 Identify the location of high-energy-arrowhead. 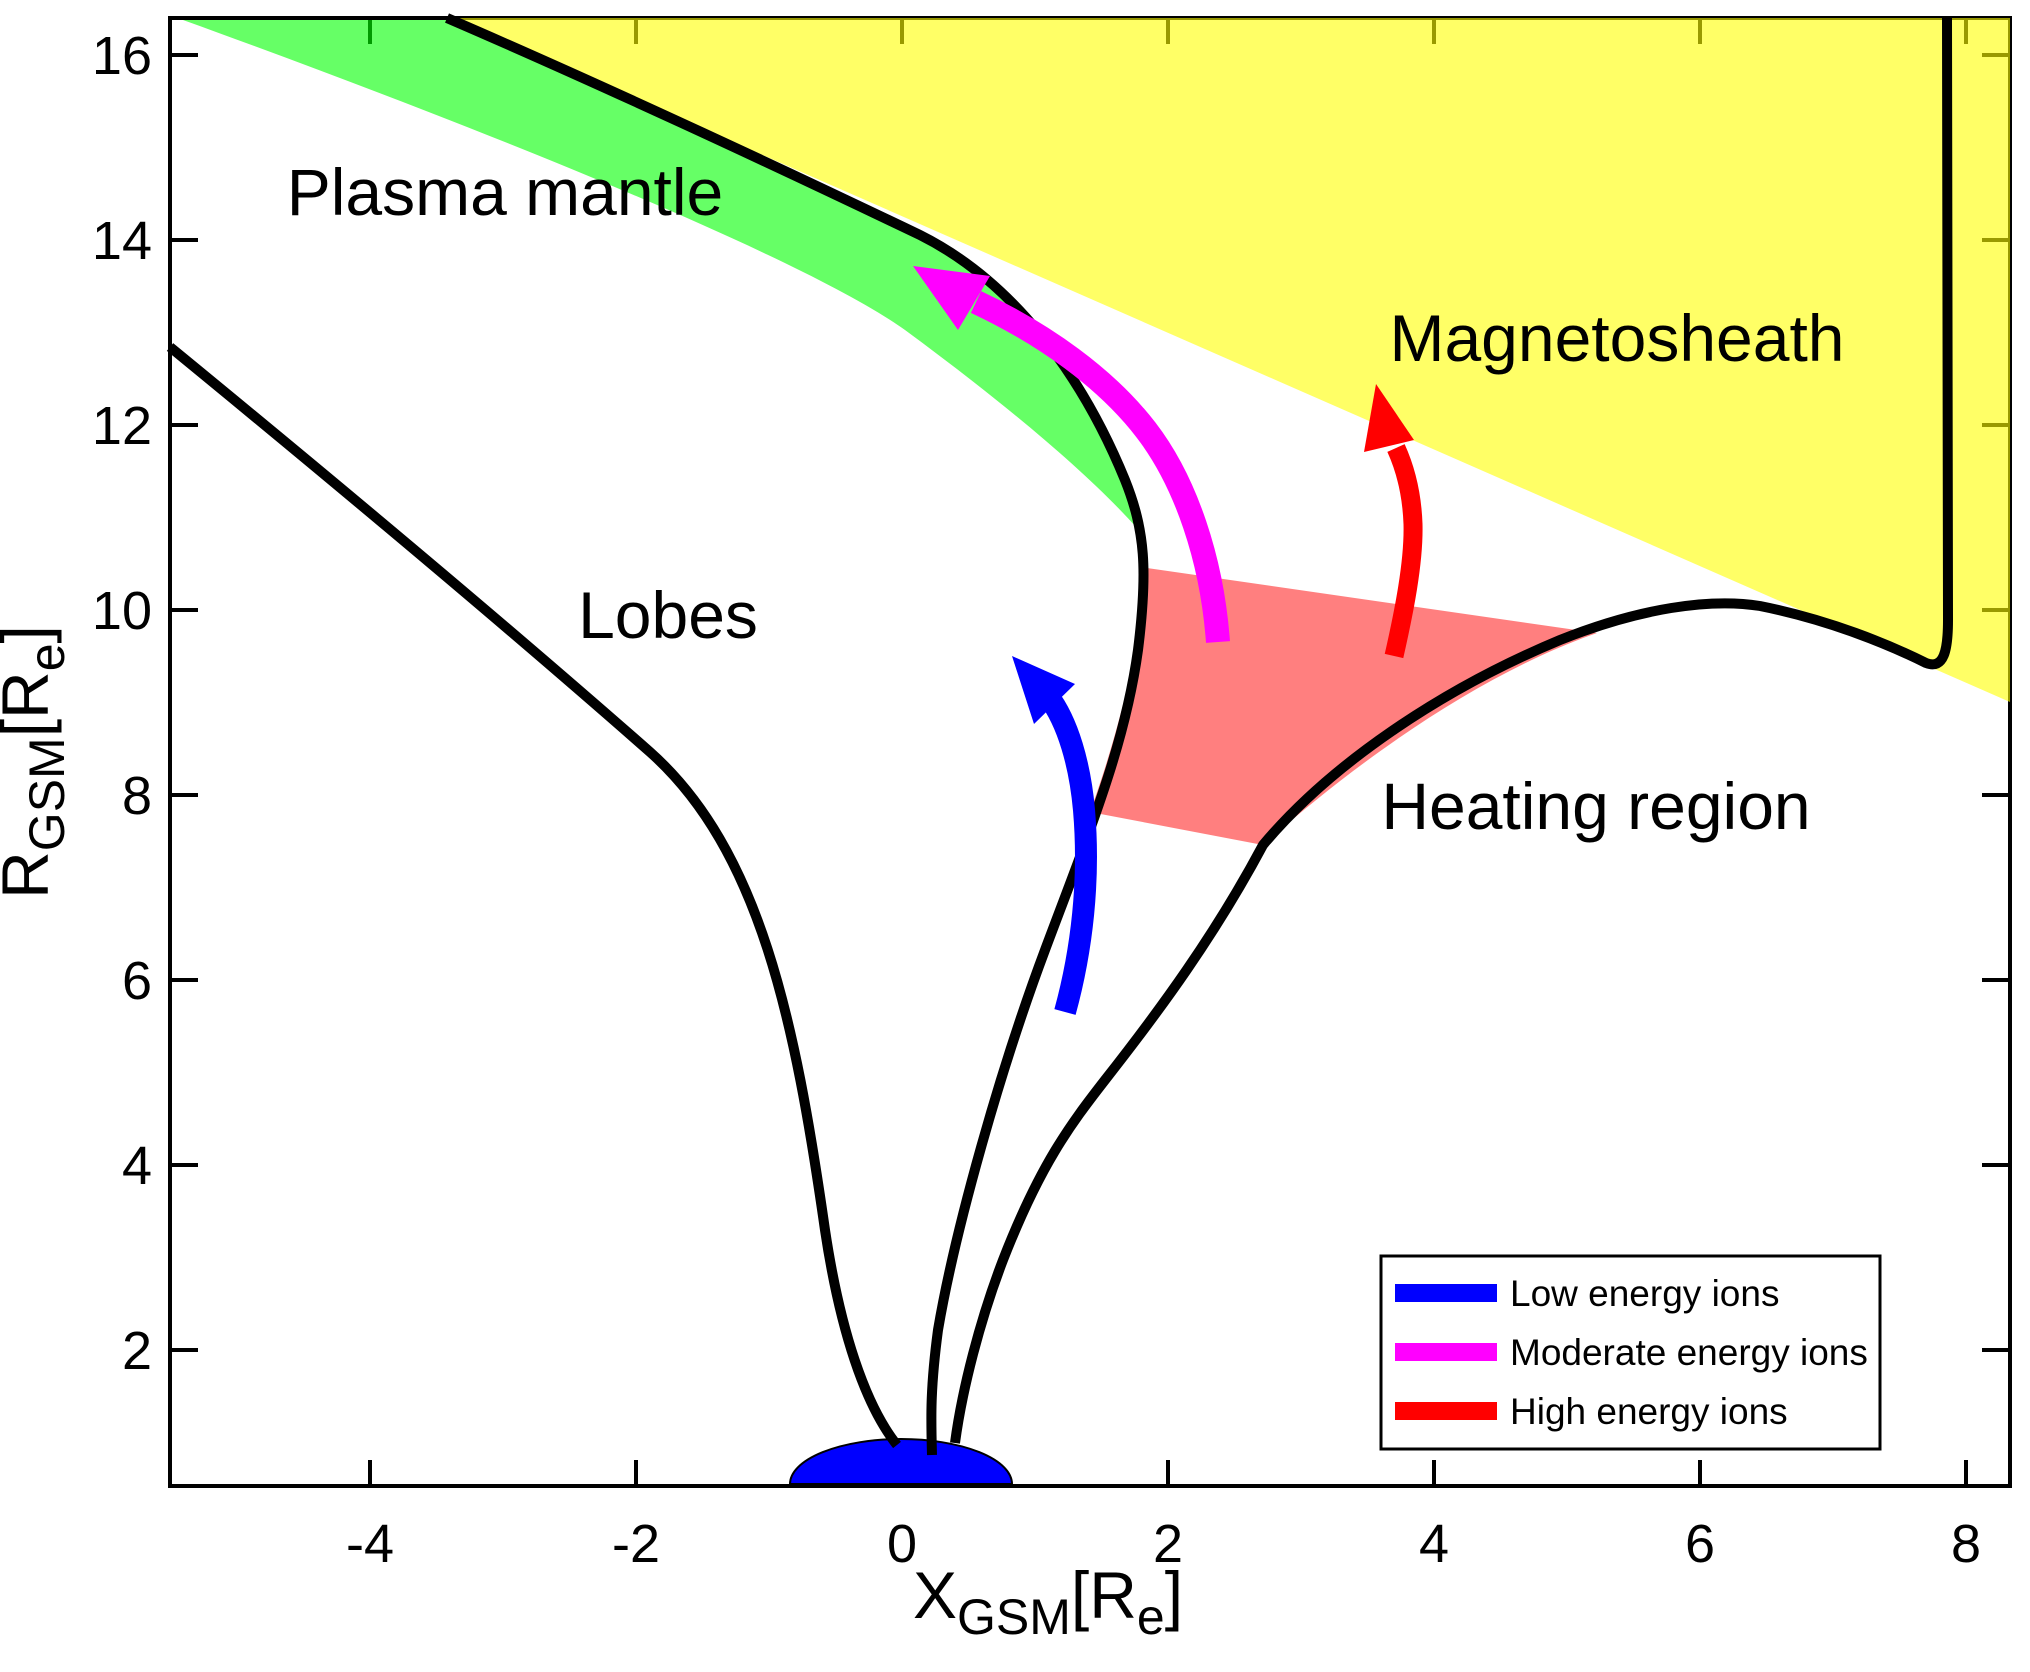
(1389, 418).